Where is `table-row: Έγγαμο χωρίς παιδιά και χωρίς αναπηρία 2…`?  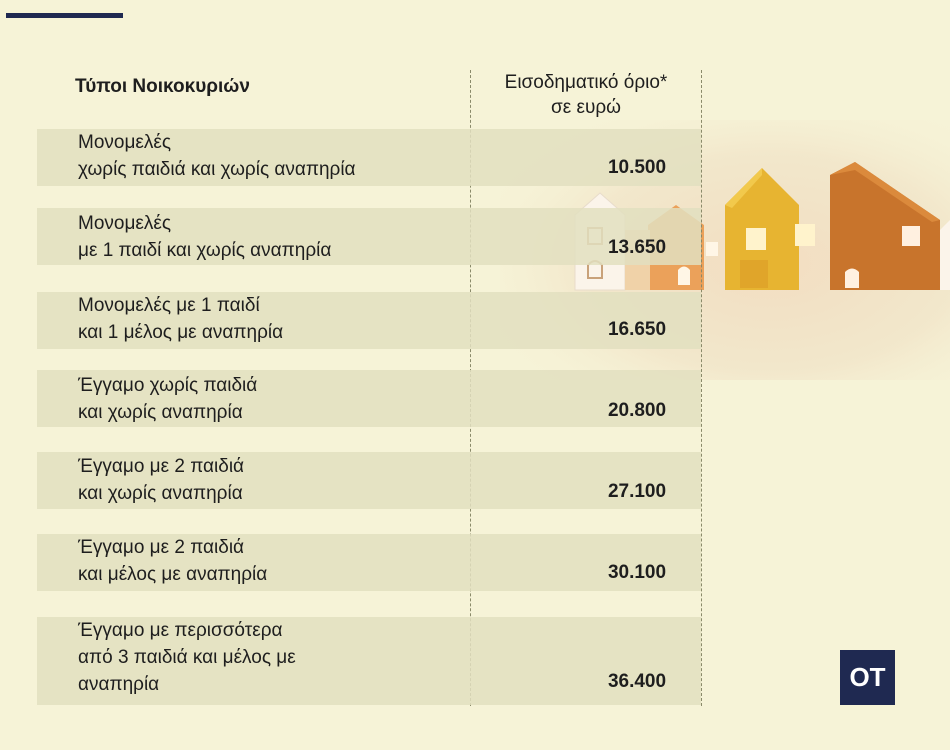
table-row: Έγγαμο χωρίς παιδιά και χωρίς αναπηρία 2… is located at coordinates (369, 398).